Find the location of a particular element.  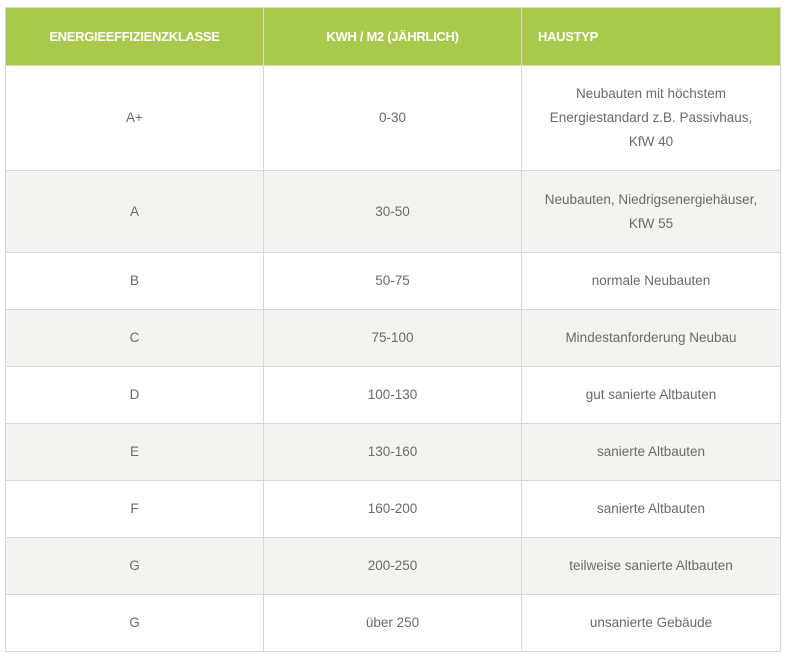

cell-kwh: 50-75 is located at coordinates (392, 281).